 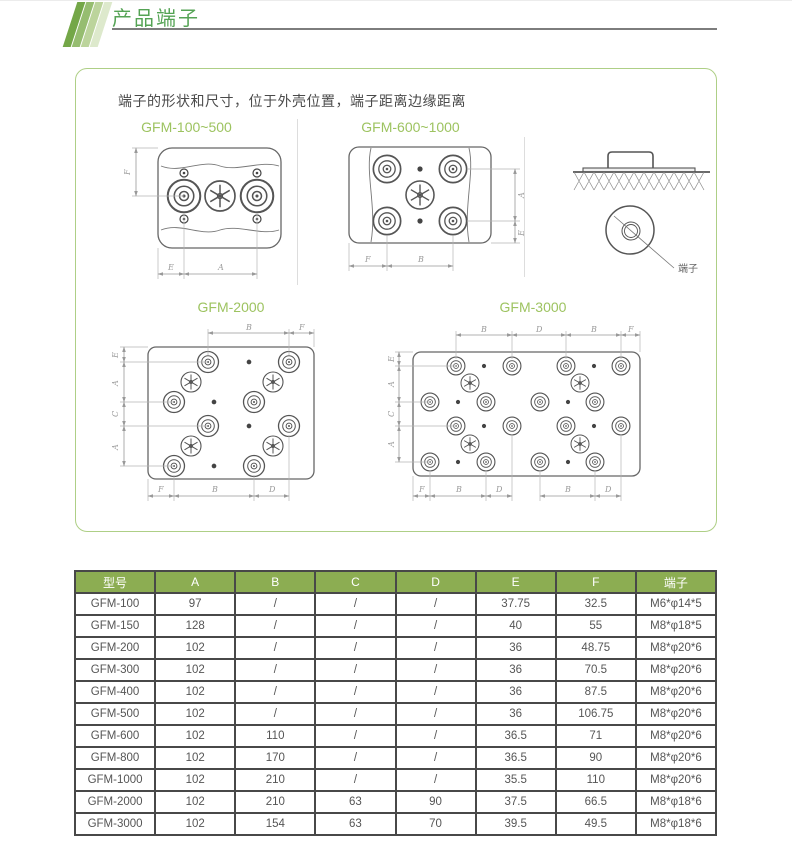 I want to click on dim-label: E, so click(x=170, y=267).